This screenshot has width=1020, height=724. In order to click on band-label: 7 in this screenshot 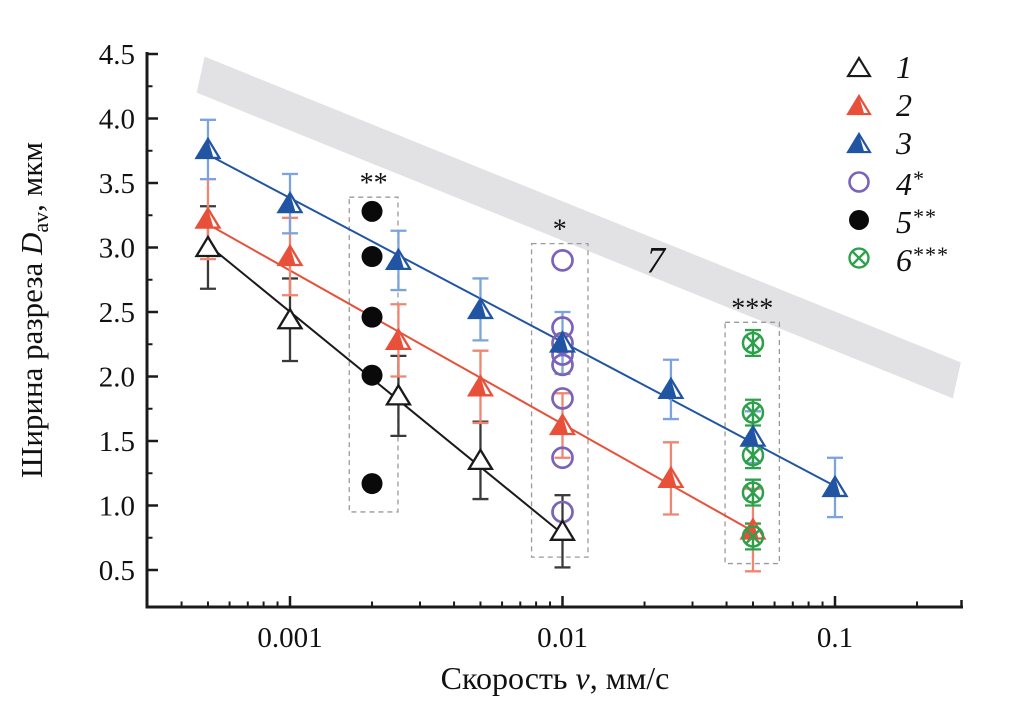, I will do `click(657, 260)`.